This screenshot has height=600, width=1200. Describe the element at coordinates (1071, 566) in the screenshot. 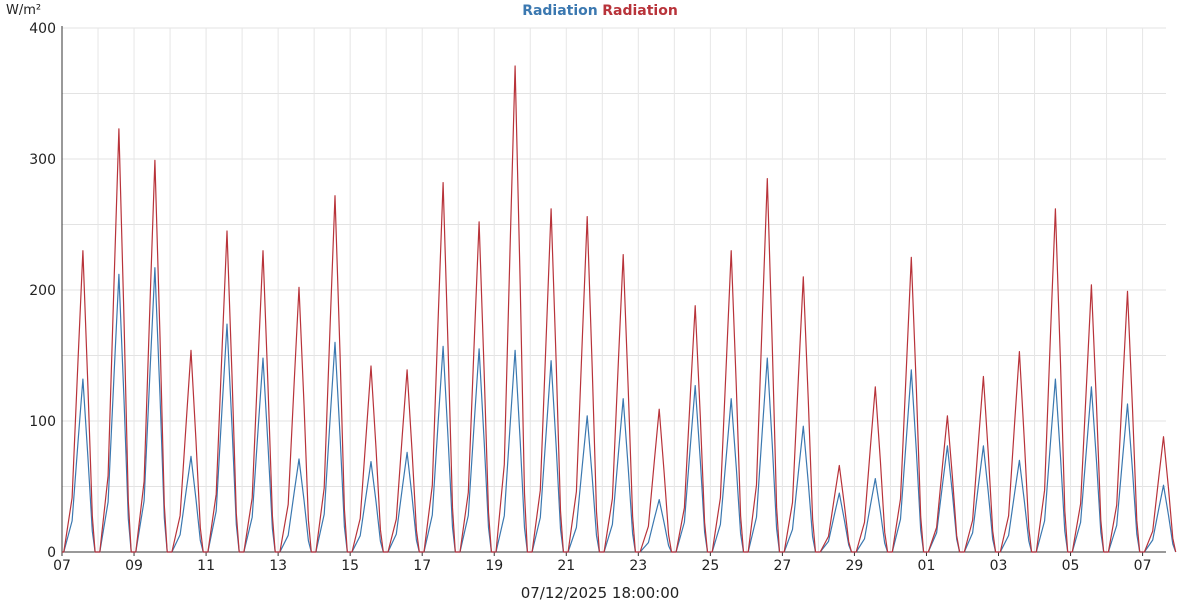

I see `x-tick-label: 05` at that location.